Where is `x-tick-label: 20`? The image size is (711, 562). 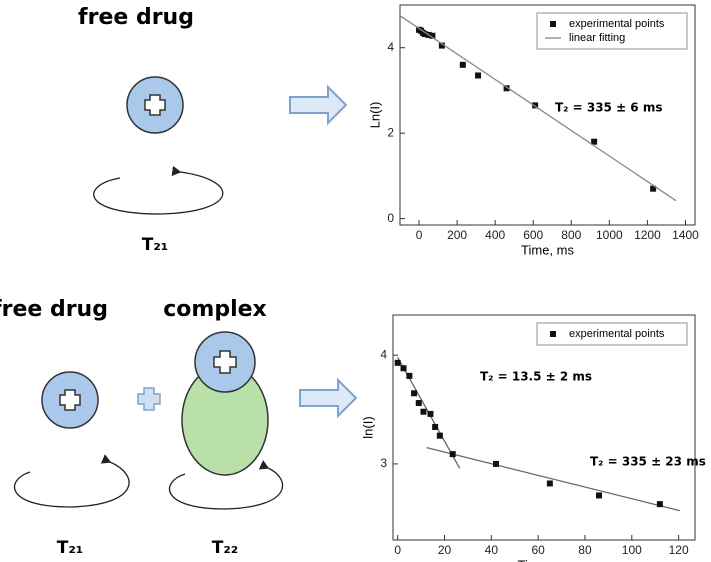 x-tick-label: 20 is located at coordinates (445, 550).